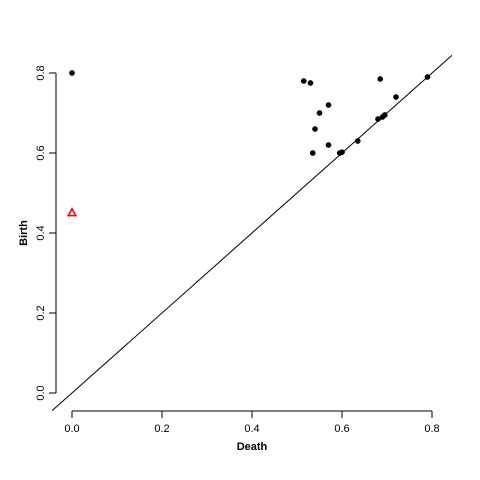 This screenshot has height=480, width=480. I want to click on y-tick-label: 0.4, so click(41, 232).